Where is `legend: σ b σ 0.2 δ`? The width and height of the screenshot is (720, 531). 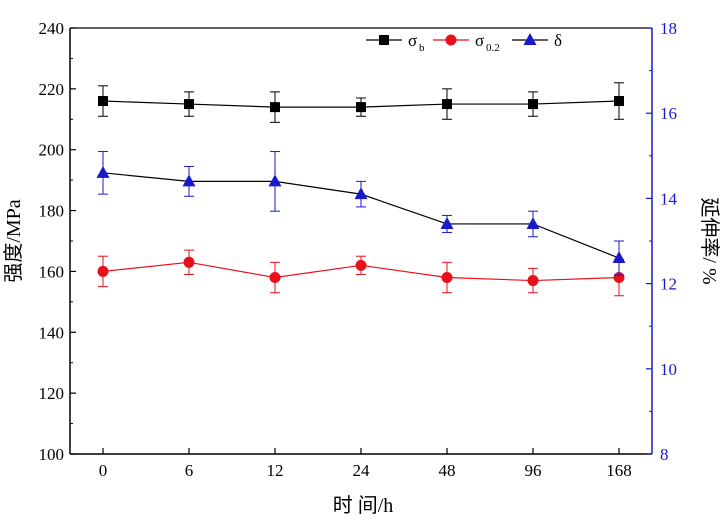 legend: σ b σ 0.2 δ is located at coordinates (464, 42).